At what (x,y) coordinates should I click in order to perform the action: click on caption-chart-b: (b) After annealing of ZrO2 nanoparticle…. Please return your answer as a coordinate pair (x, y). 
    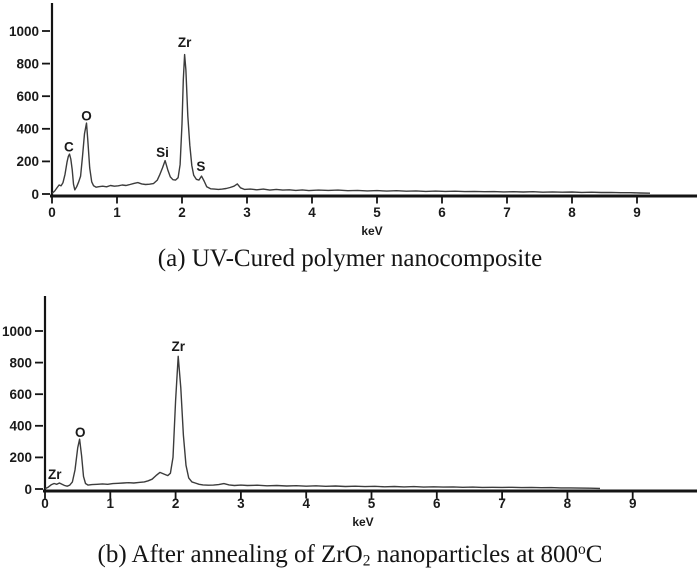
    Looking at the image, I should click on (350, 553).